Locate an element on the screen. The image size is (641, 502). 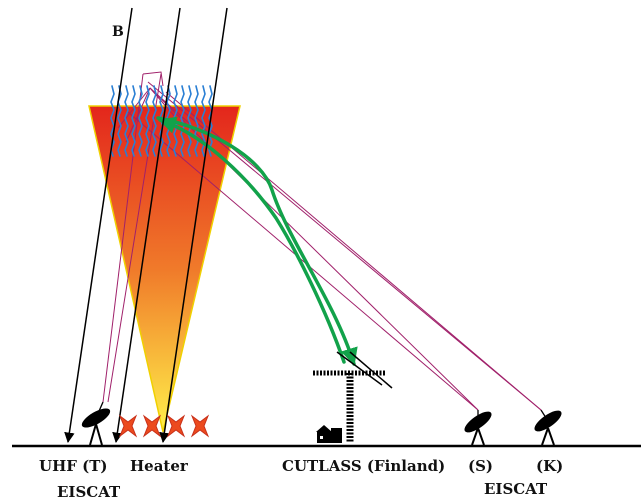
building-icon is located at coordinates (329, 434).